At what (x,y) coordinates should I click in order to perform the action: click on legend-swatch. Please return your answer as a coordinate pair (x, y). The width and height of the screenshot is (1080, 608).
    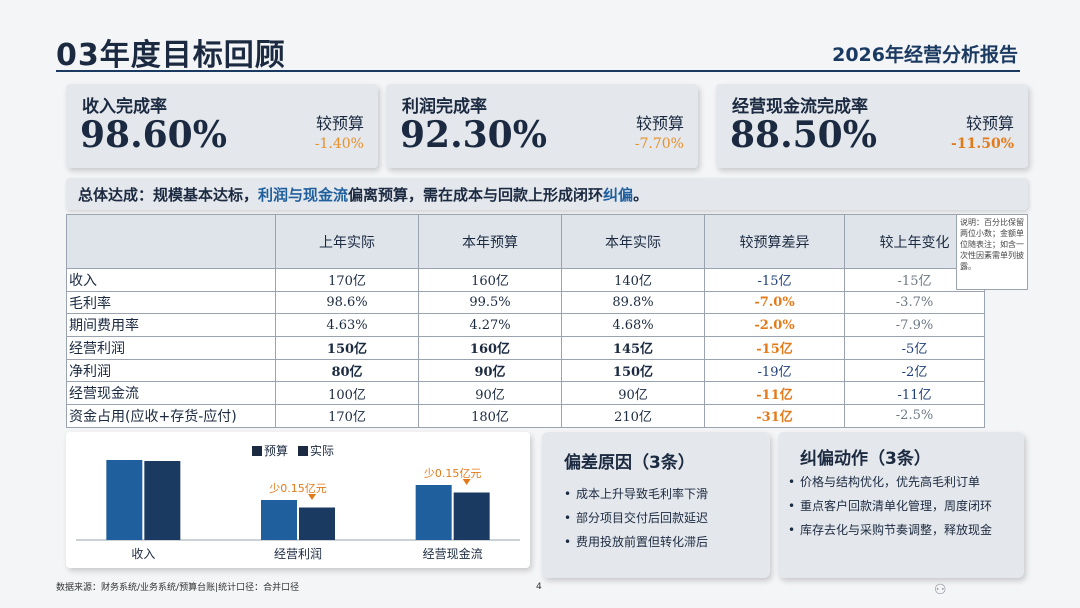
    Looking at the image, I should click on (257, 451).